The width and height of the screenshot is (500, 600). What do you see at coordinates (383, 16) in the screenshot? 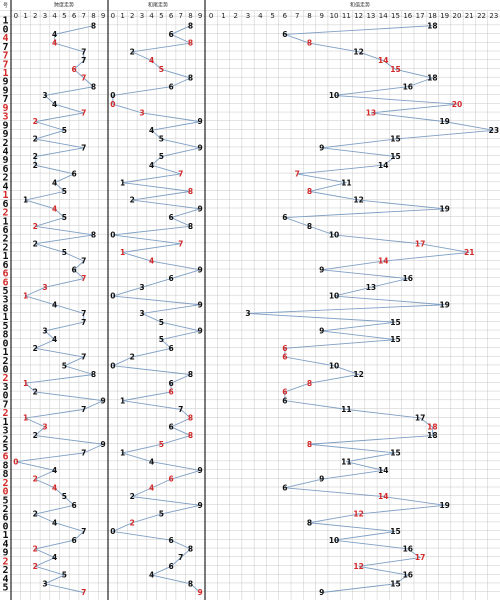
I see `x-tick-label: 14` at bounding box center [383, 16].